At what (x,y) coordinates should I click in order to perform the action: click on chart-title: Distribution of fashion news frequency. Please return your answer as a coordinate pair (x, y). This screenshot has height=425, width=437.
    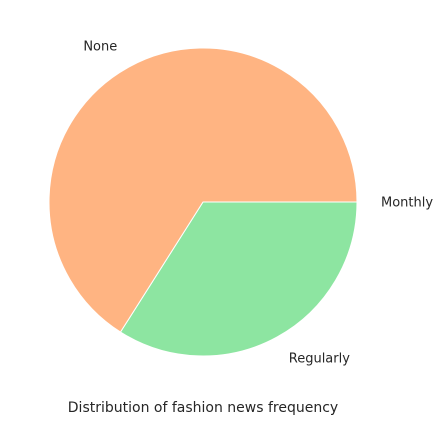
    Looking at the image, I should click on (203, 408).